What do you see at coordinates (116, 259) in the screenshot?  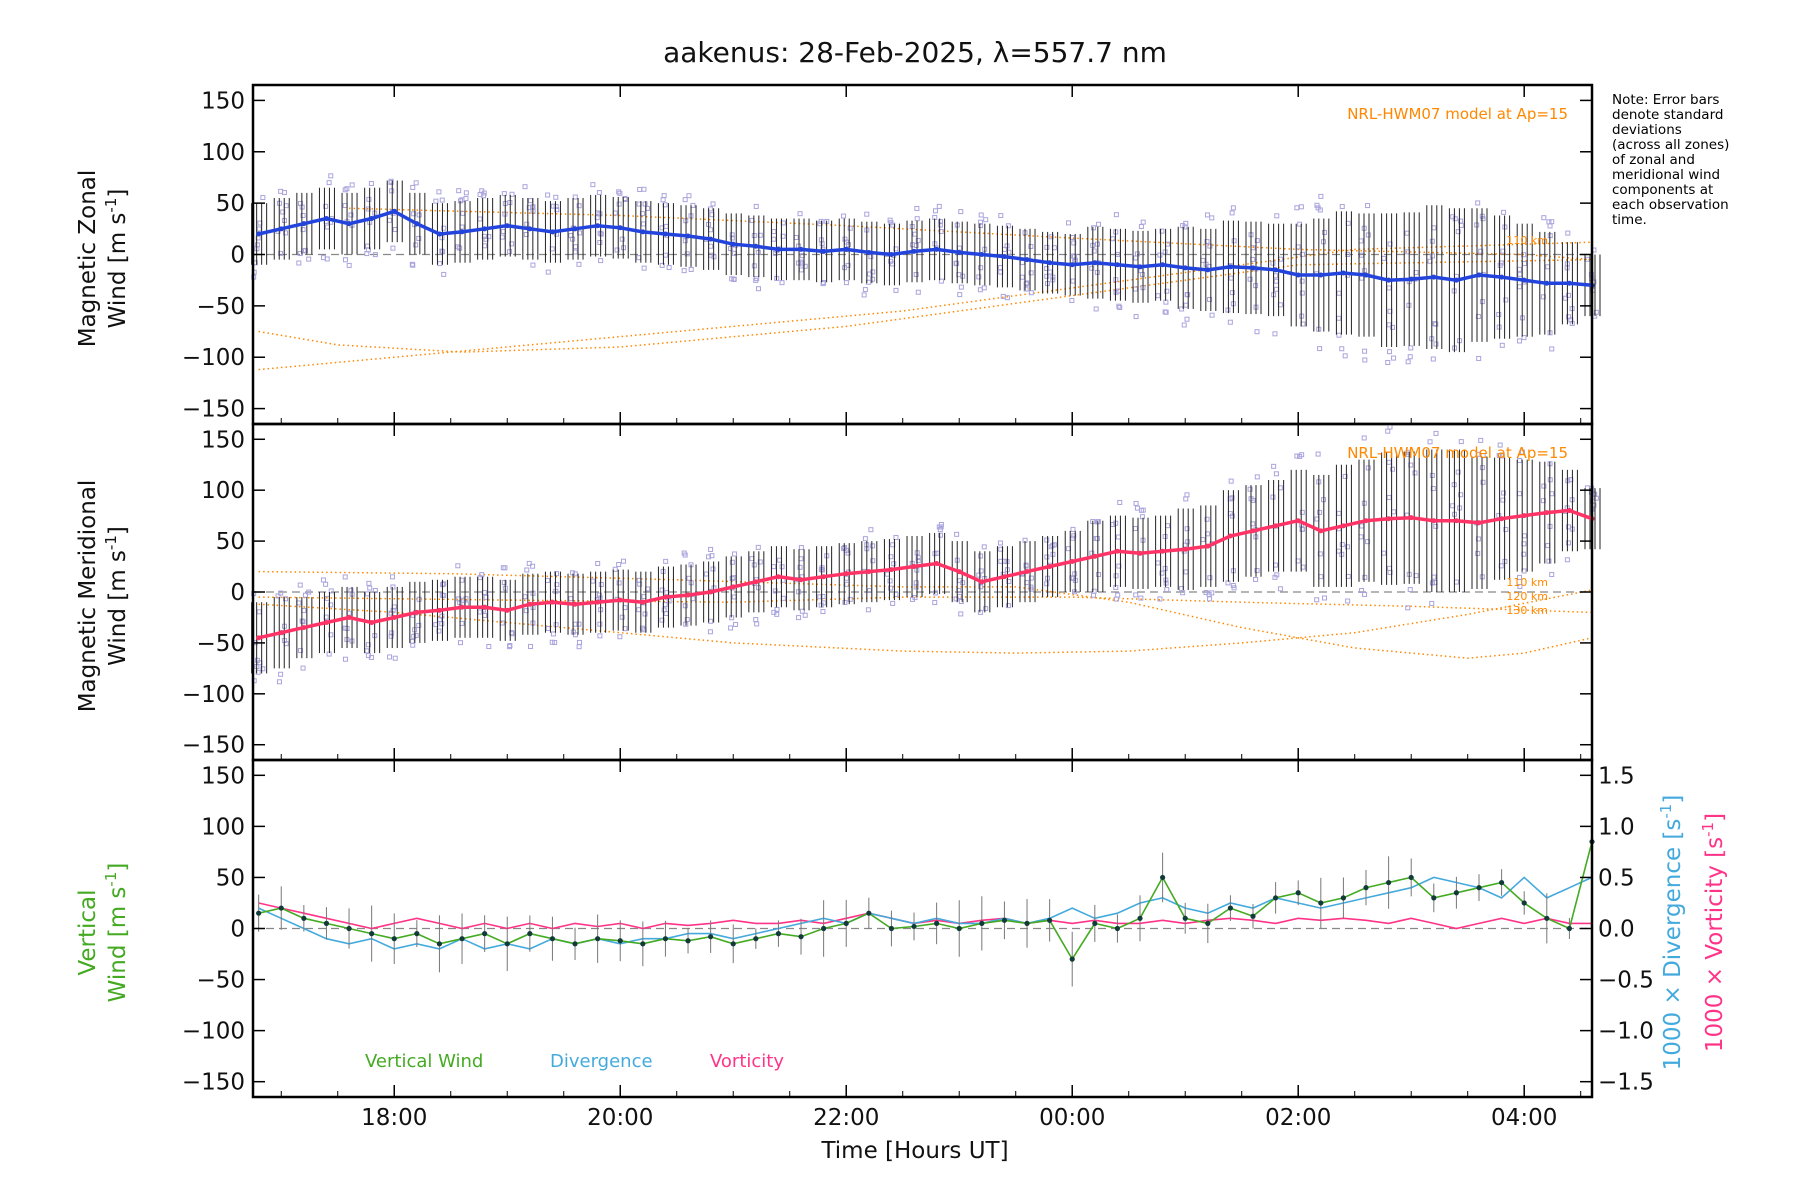 I see `y-axis-label-line2: Wind [m s-1]` at bounding box center [116, 259].